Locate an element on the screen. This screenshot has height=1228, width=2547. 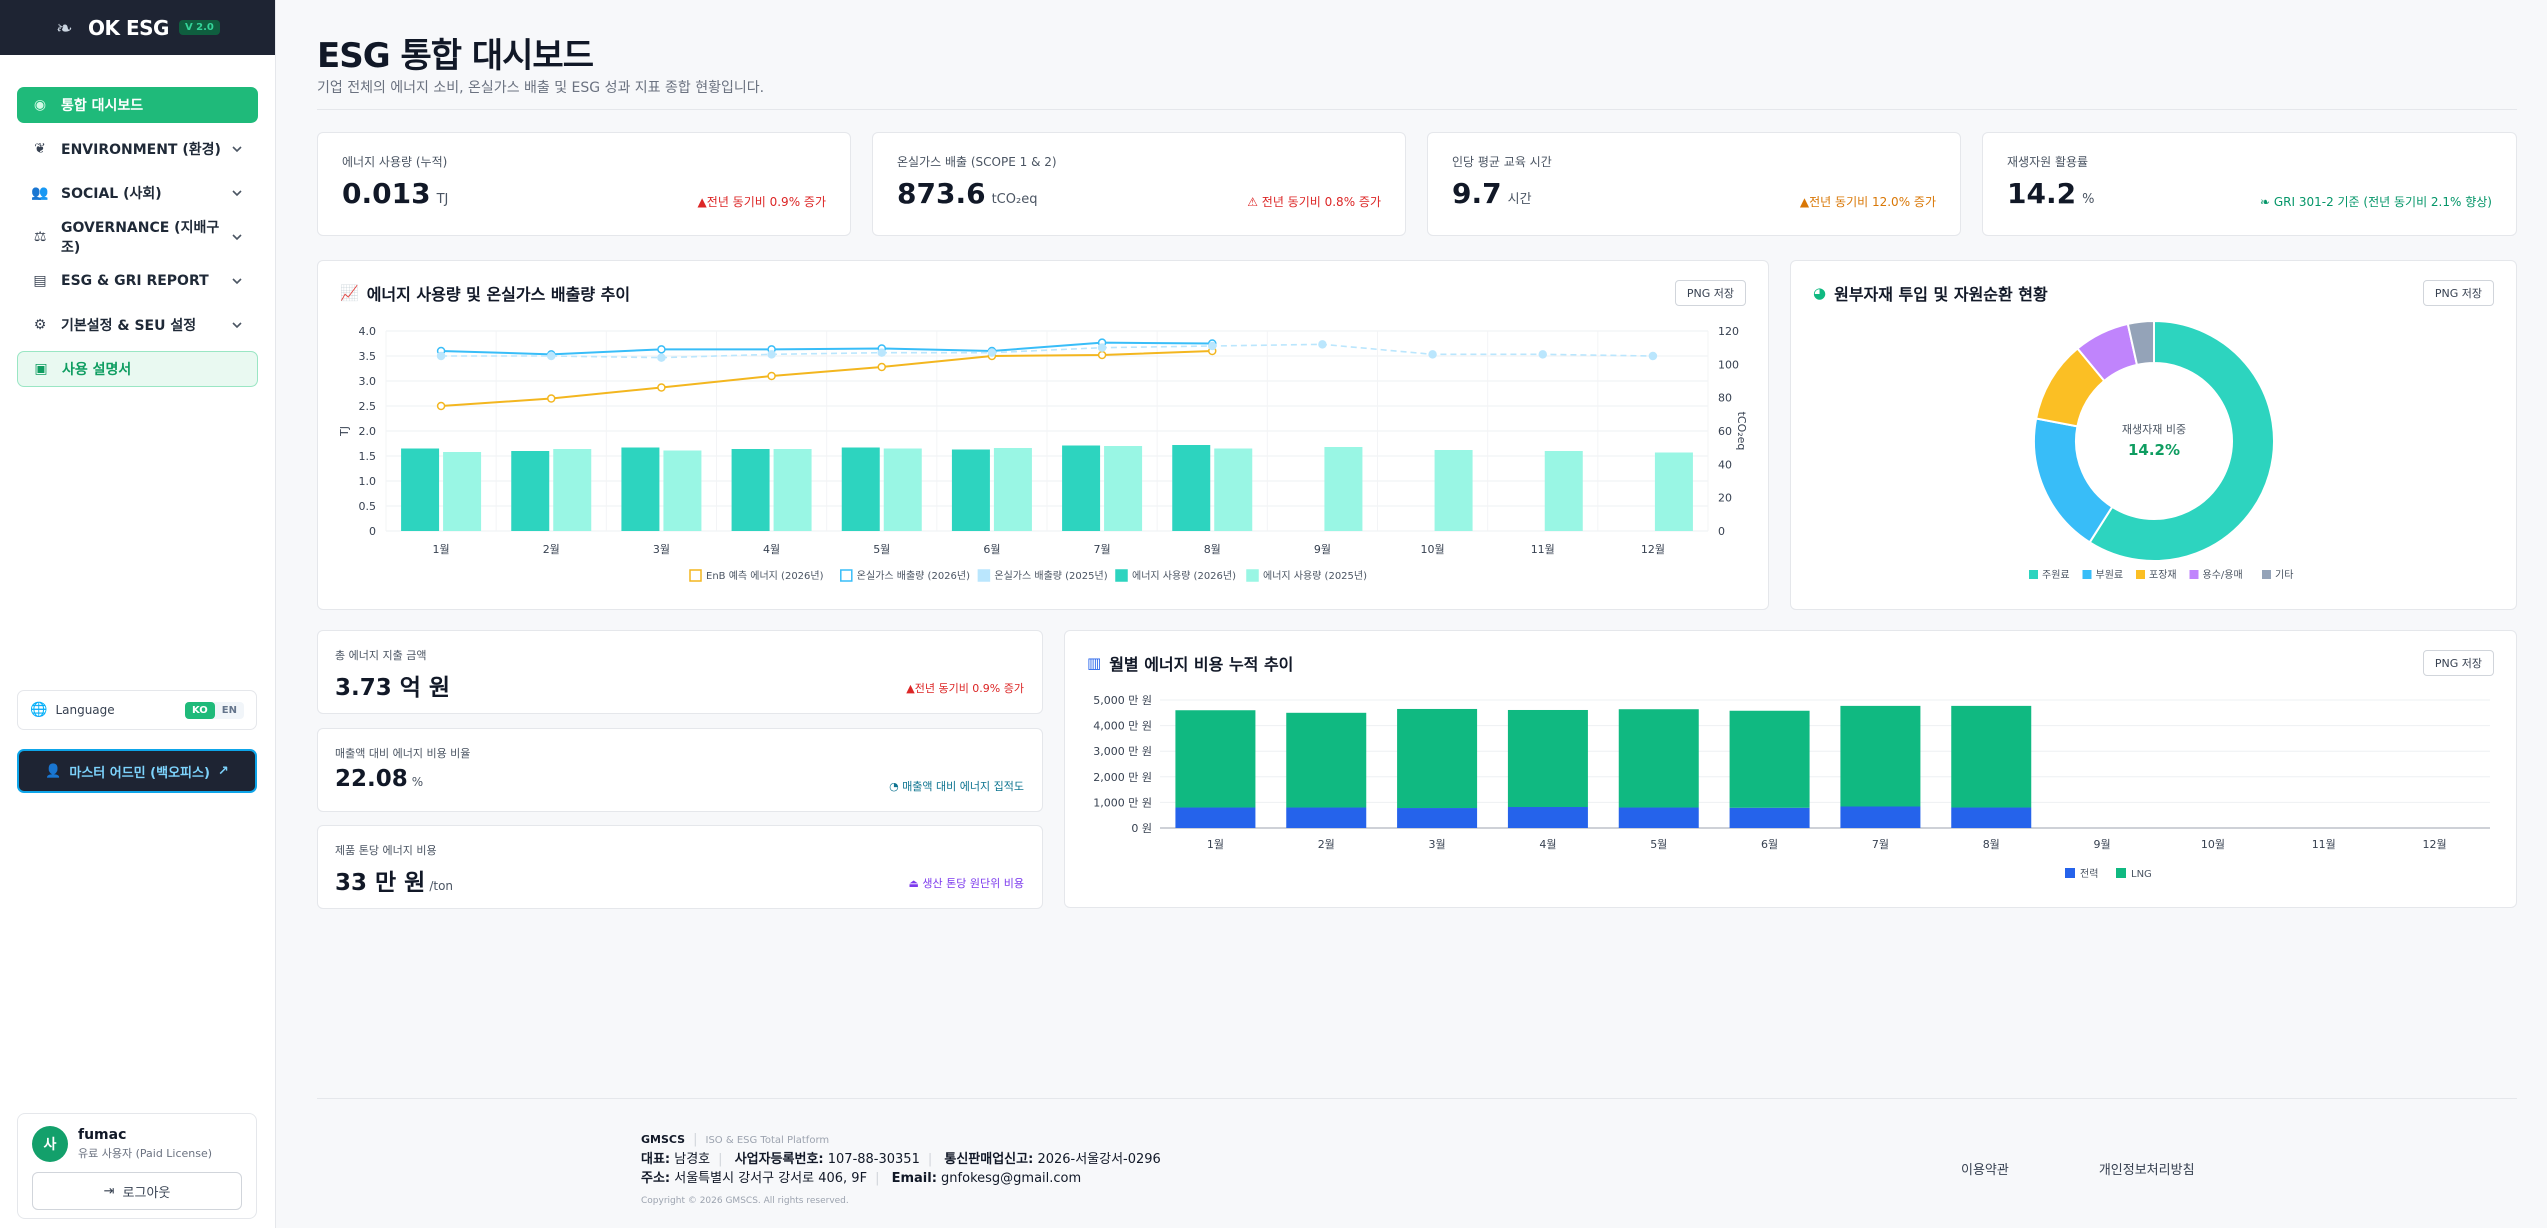
sidebar-item-label: GOVERNANCE (지배구조) is located at coordinates (140, 238).